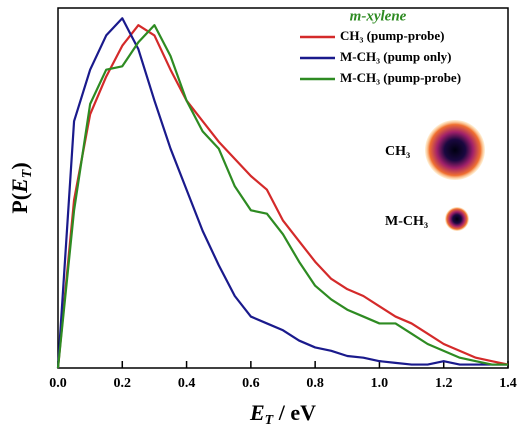  What do you see at coordinates (19, 203) in the screenshot?
I see `label-part: P(` at bounding box center [19, 203].